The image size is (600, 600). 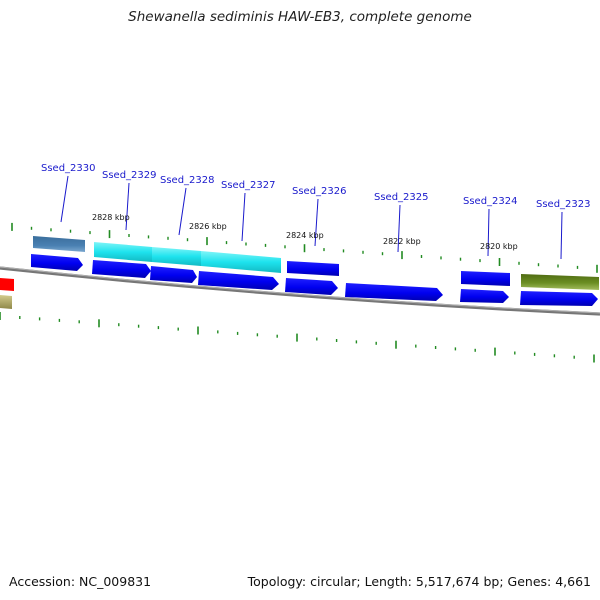 What do you see at coordinates (401, 197) in the screenshot?
I see `gene-label: Ssed_2325` at bounding box center [401, 197].